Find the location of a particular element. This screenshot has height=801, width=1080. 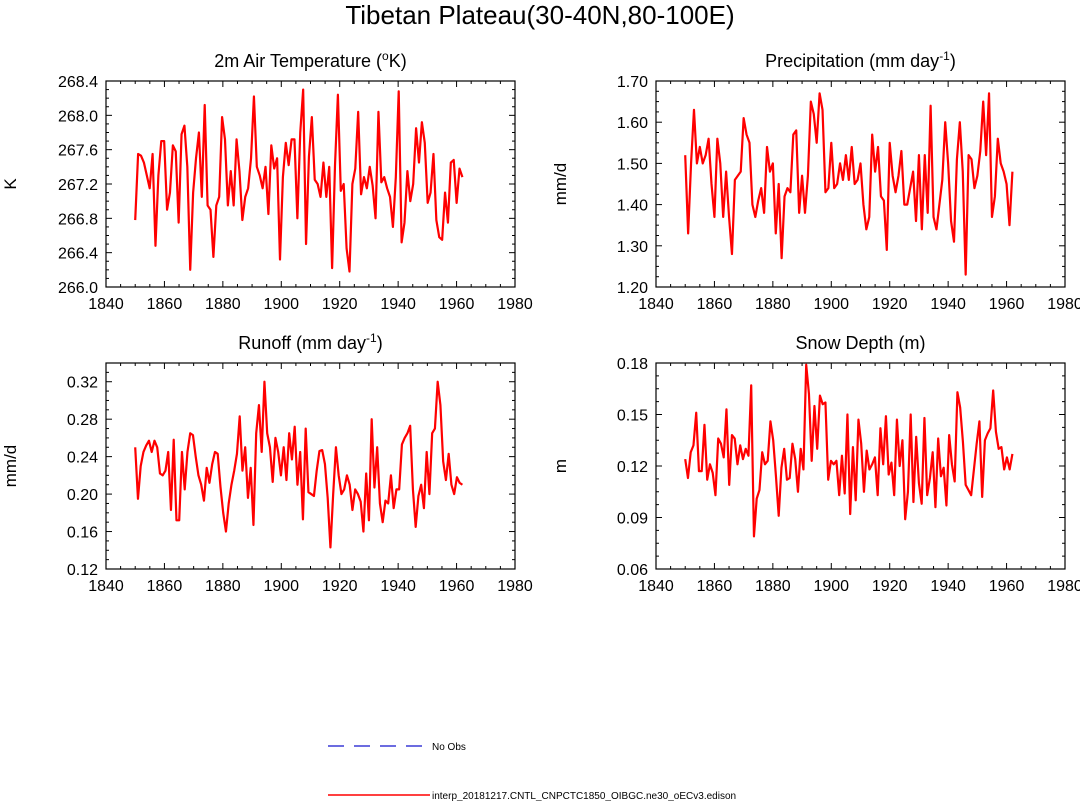

y-tick-label: 1.50 is located at coordinates (632, 164).